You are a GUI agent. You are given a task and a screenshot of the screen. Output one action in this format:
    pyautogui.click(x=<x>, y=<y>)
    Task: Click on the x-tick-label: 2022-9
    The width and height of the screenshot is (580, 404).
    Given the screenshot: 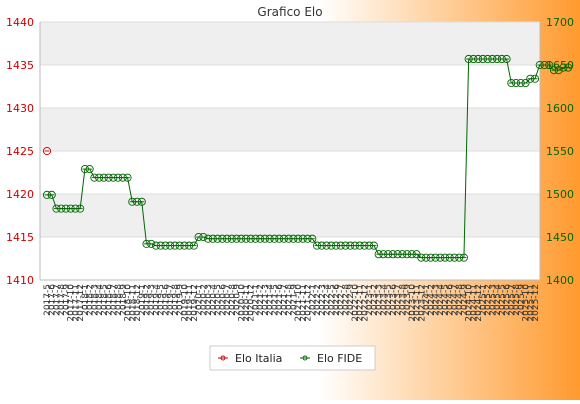 What is the action you would take?
    pyautogui.click(x=351, y=300)
    